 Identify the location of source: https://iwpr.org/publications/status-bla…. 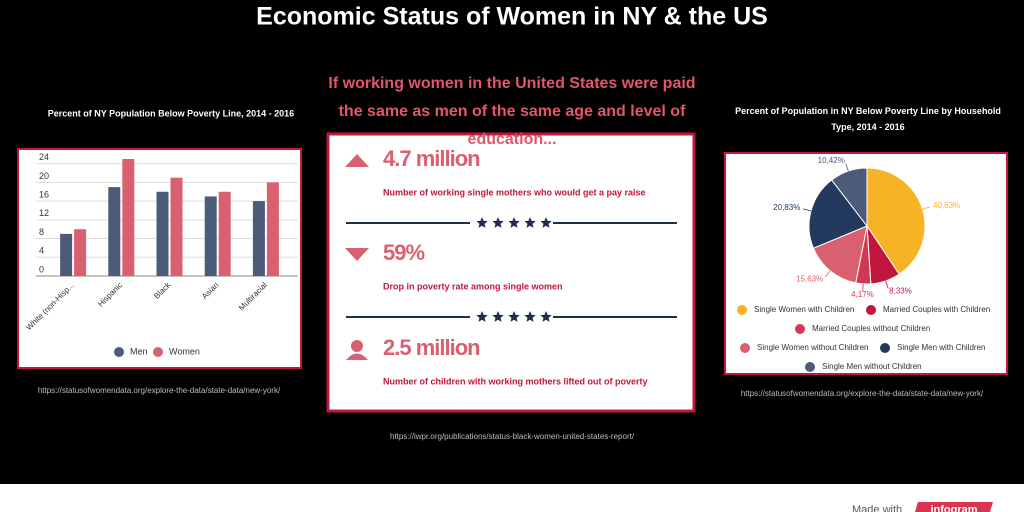
(512, 436).